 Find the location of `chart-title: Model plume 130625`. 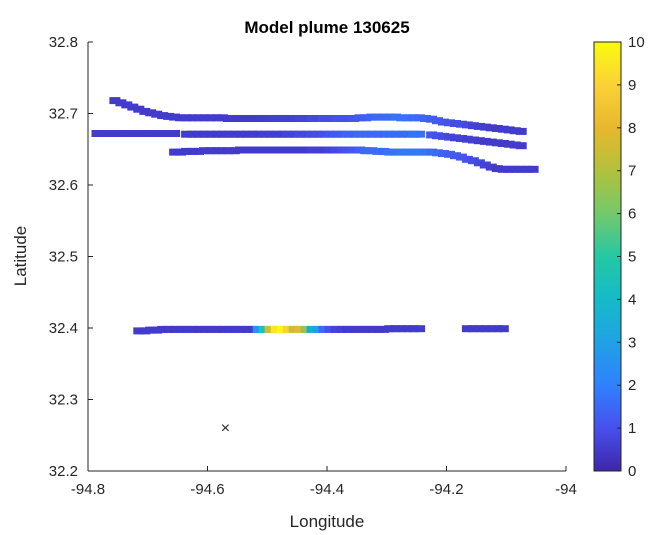

chart-title: Model plume 130625 is located at coordinates (326, 27).